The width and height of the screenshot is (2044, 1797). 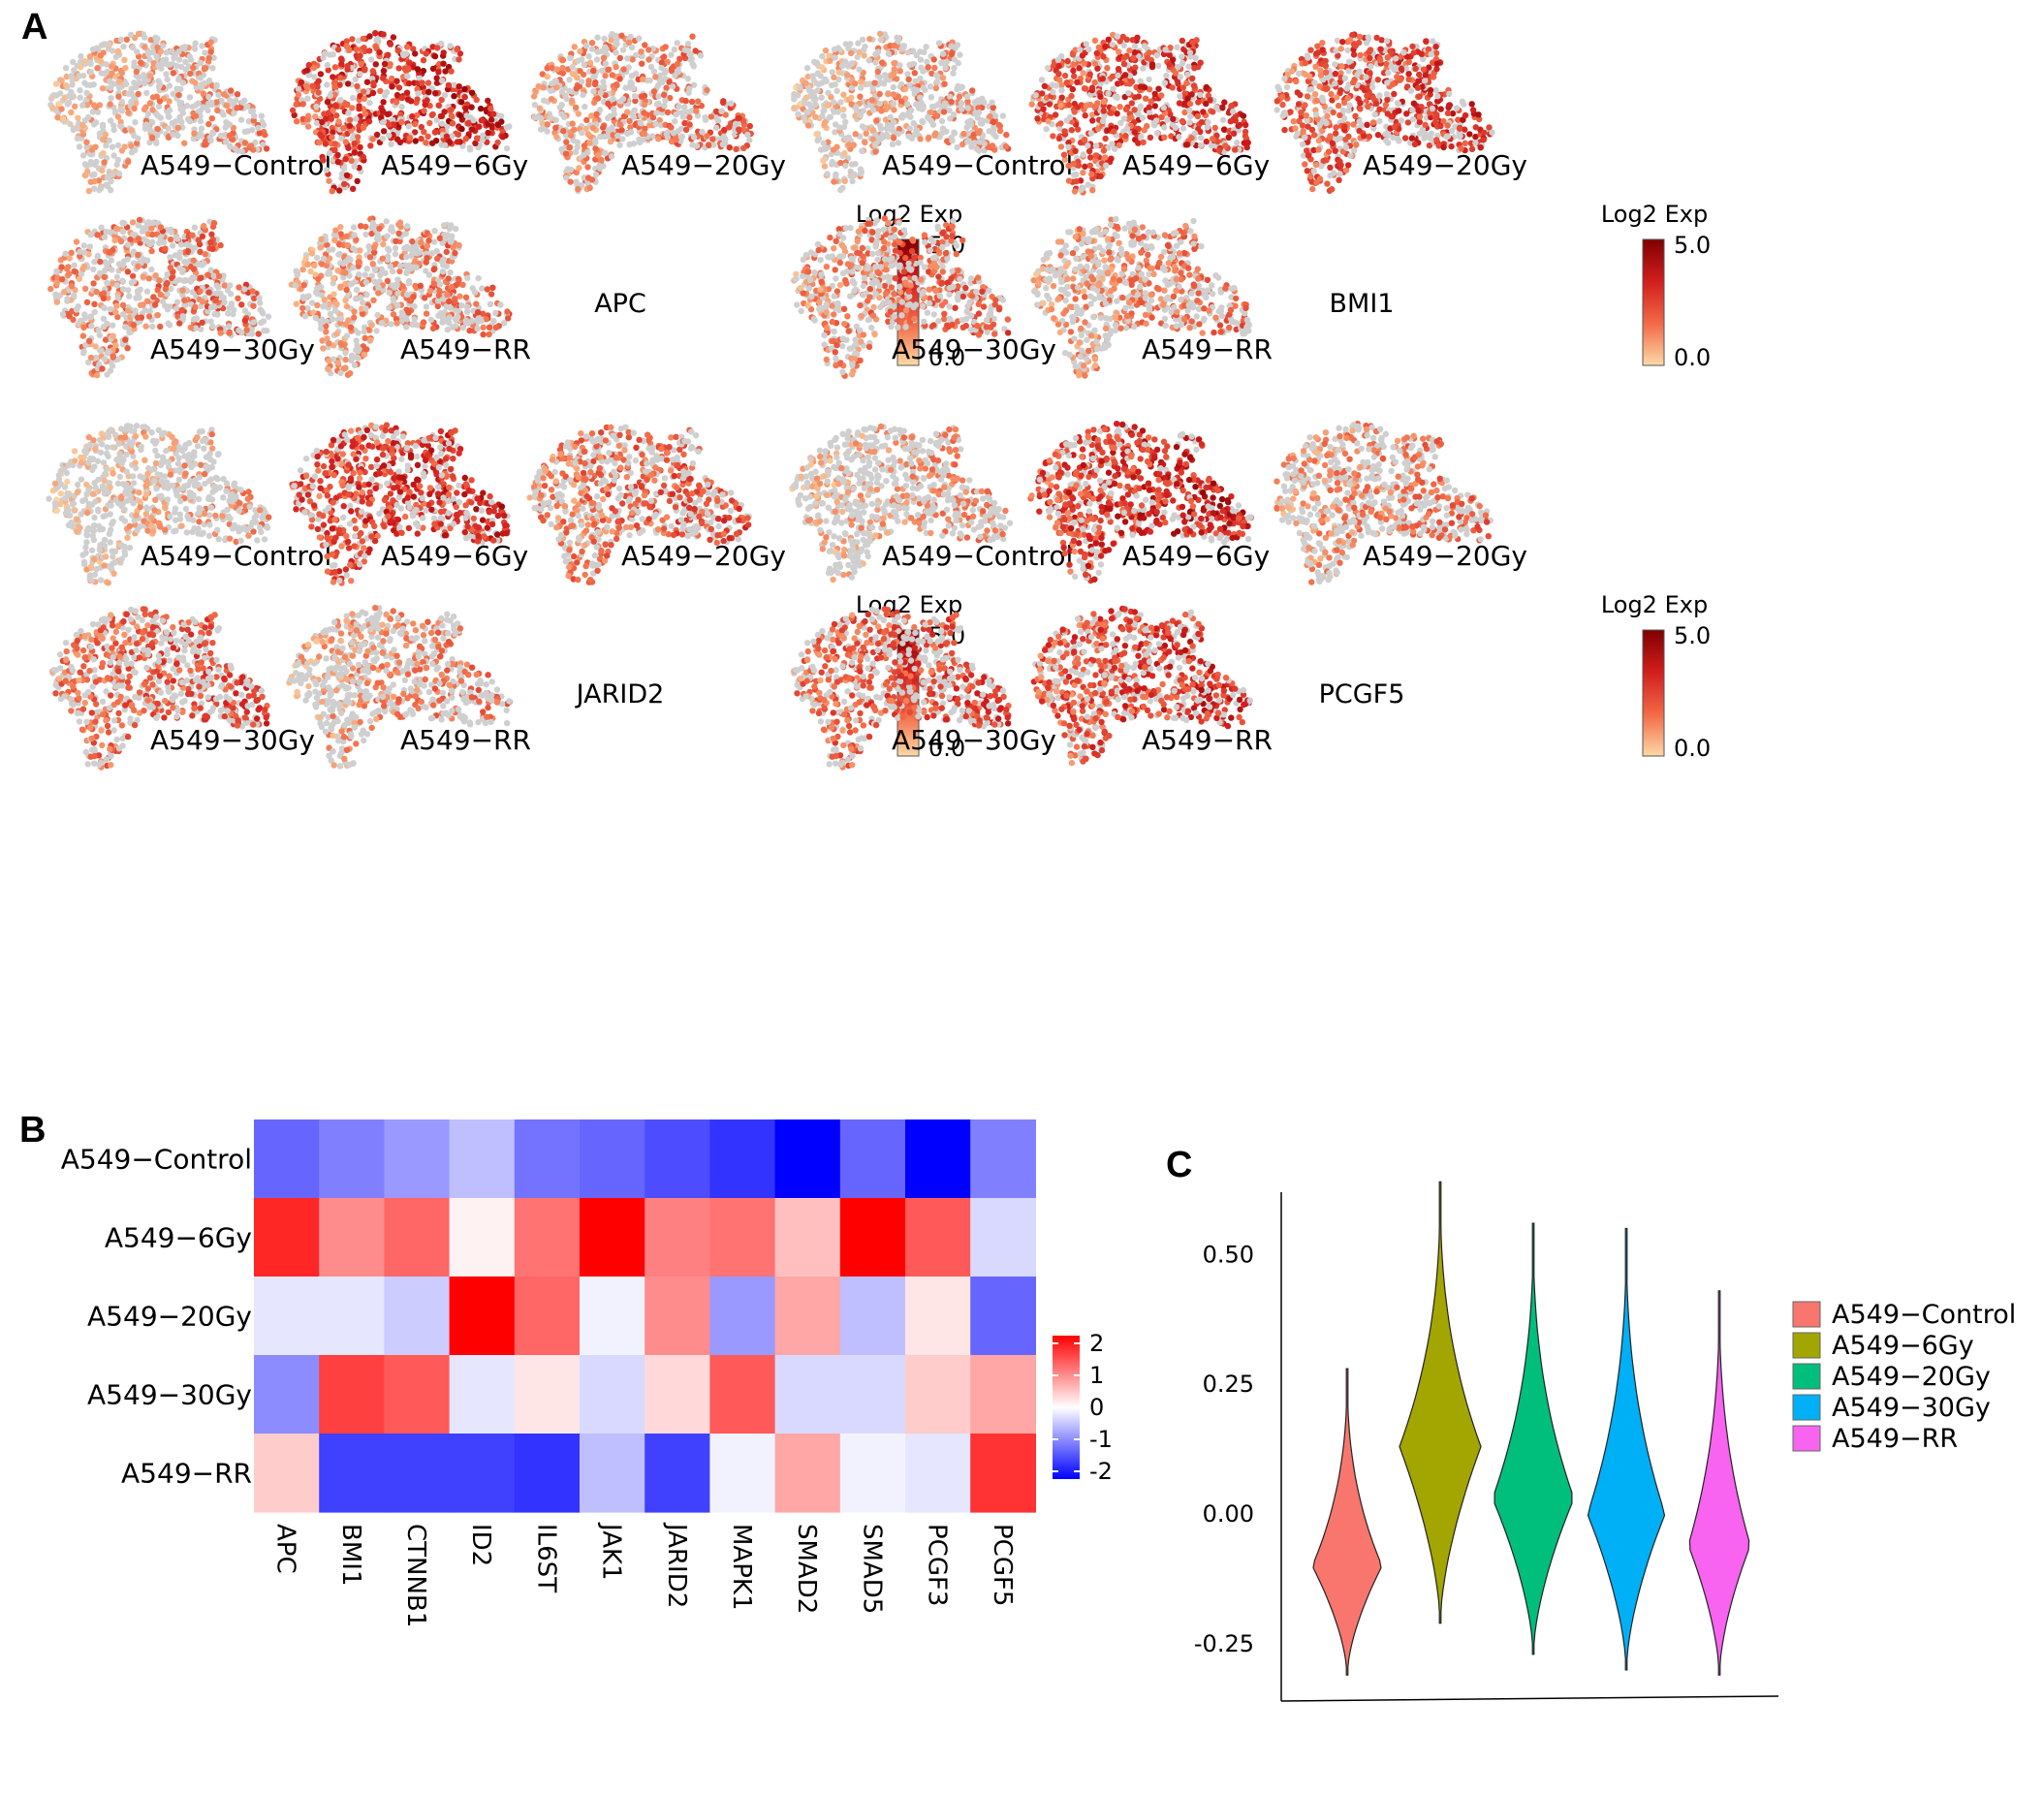 I want to click on umap-condition-label: A549−6Gy, so click(x=454, y=165).